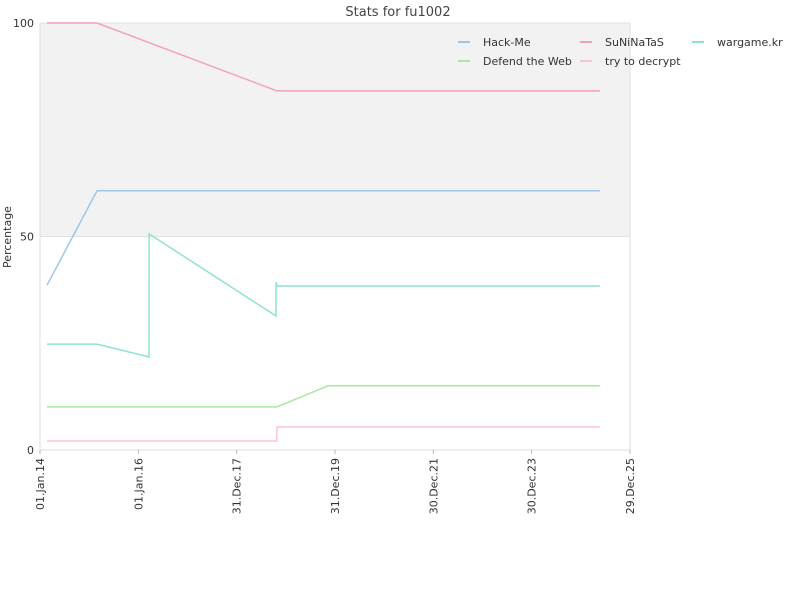  Describe the element at coordinates (7, 237) in the screenshot. I see `y-axis-label: Percentage` at that location.